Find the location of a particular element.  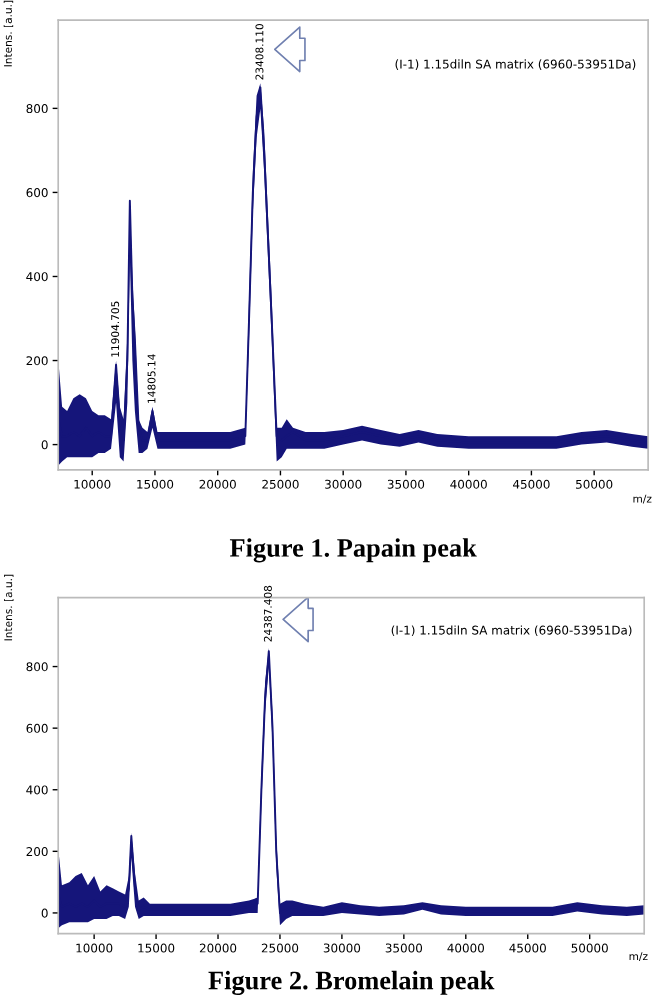

text: Figure 2. Bromelain peak is located at coordinates (351, 982).